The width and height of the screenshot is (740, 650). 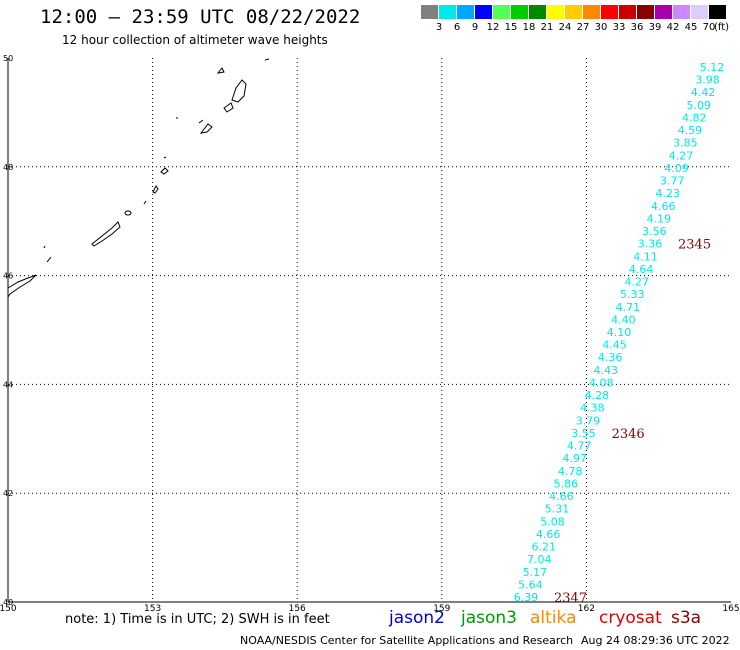 I want to click on lat-label: 46, so click(x=8, y=276).